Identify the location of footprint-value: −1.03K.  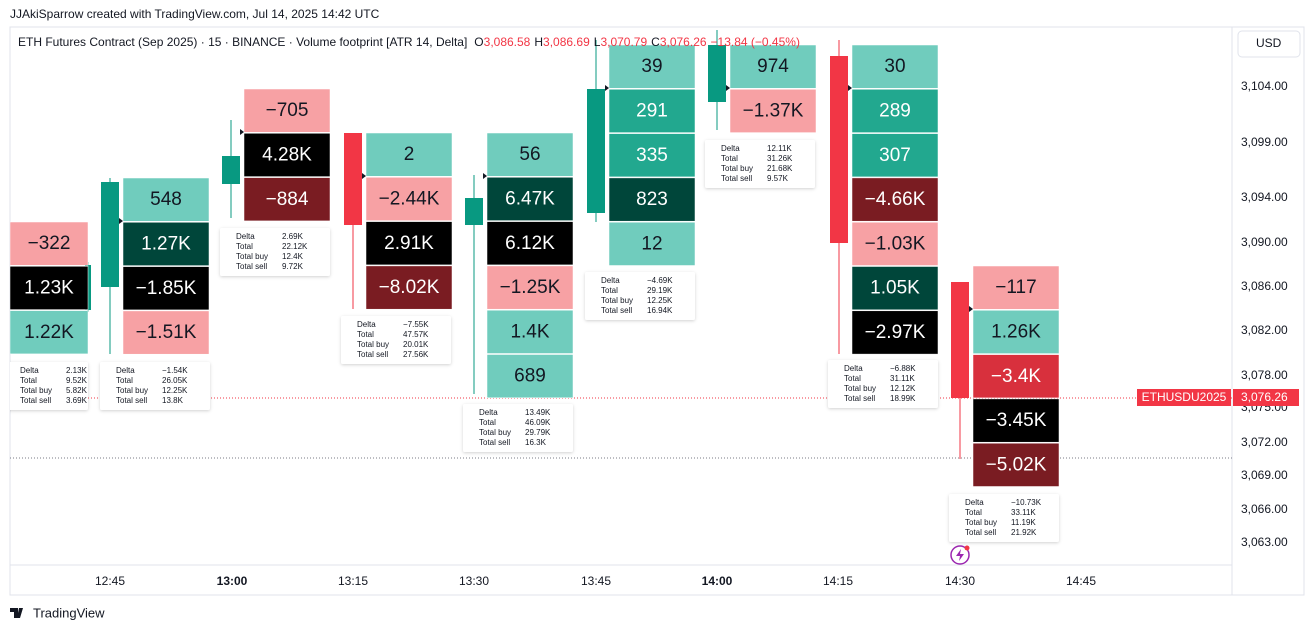
(895, 243).